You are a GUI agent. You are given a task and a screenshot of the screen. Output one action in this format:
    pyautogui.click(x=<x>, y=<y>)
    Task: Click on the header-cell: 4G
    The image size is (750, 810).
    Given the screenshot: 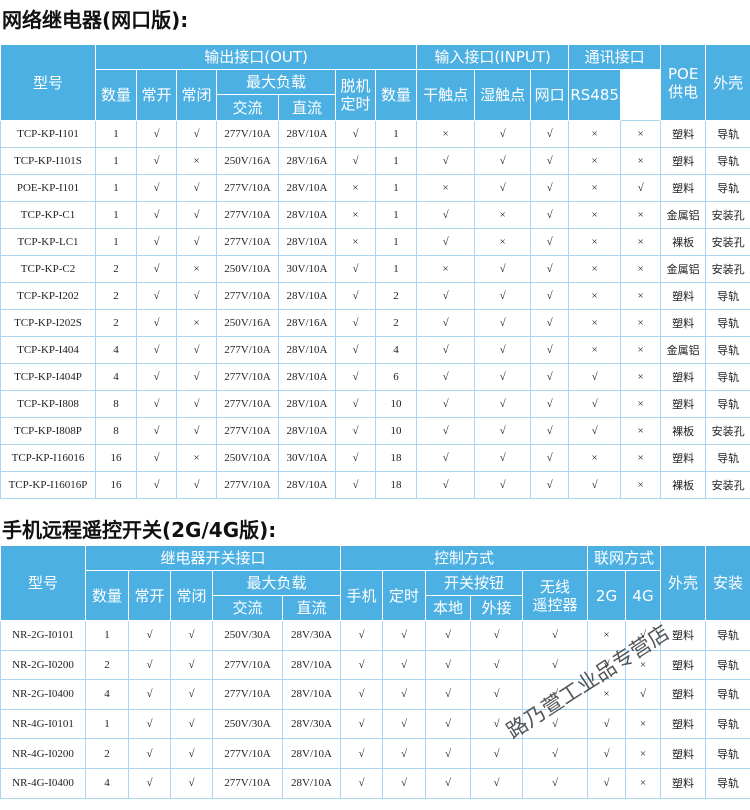 What is the action you would take?
    pyautogui.click(x=643, y=595)
    